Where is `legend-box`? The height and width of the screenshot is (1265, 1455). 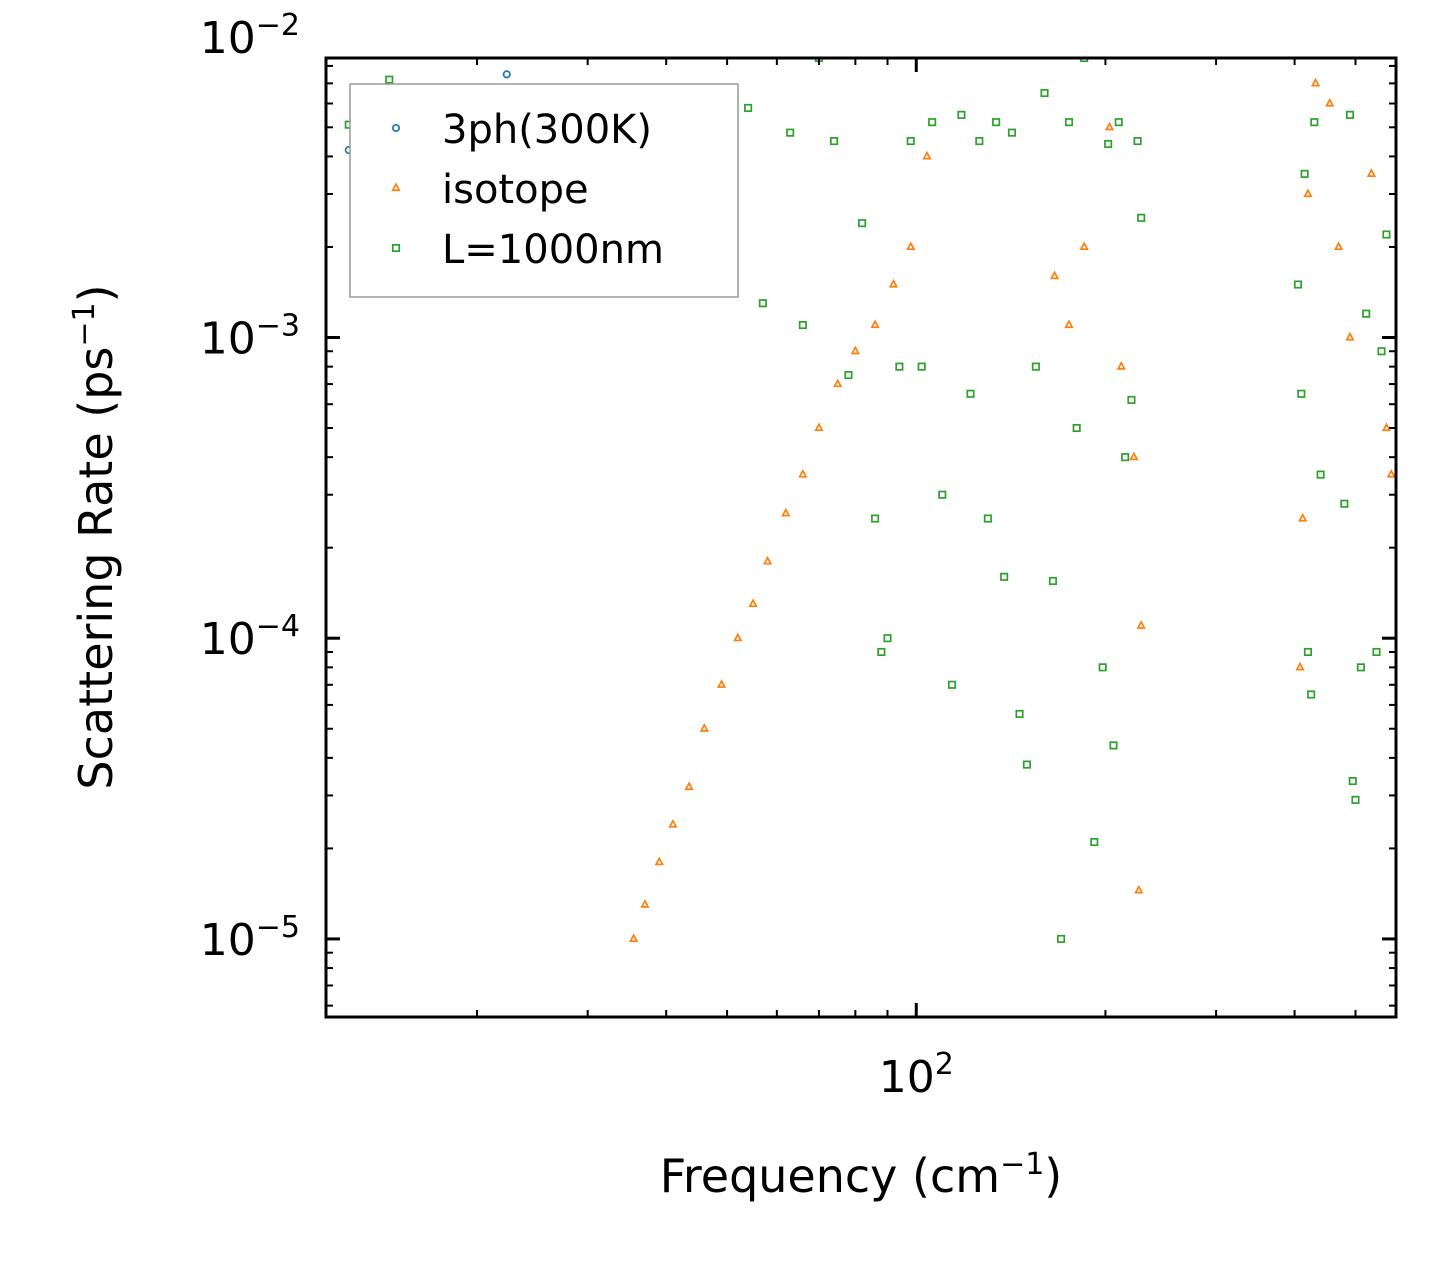 legend-box is located at coordinates (544, 190).